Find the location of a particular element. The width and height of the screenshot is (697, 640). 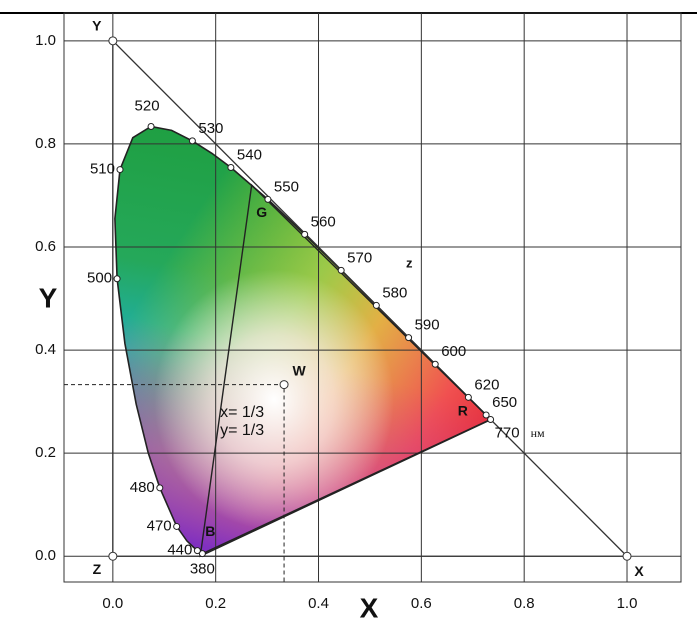

wavelength-label: 580 is located at coordinates (394, 292).